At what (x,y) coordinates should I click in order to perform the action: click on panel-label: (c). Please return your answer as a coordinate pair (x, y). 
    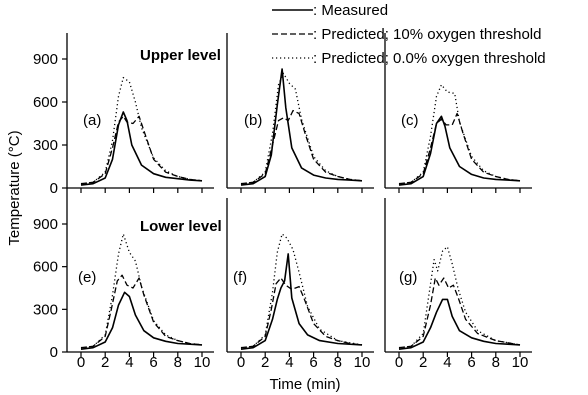
    Looking at the image, I should click on (410, 120).